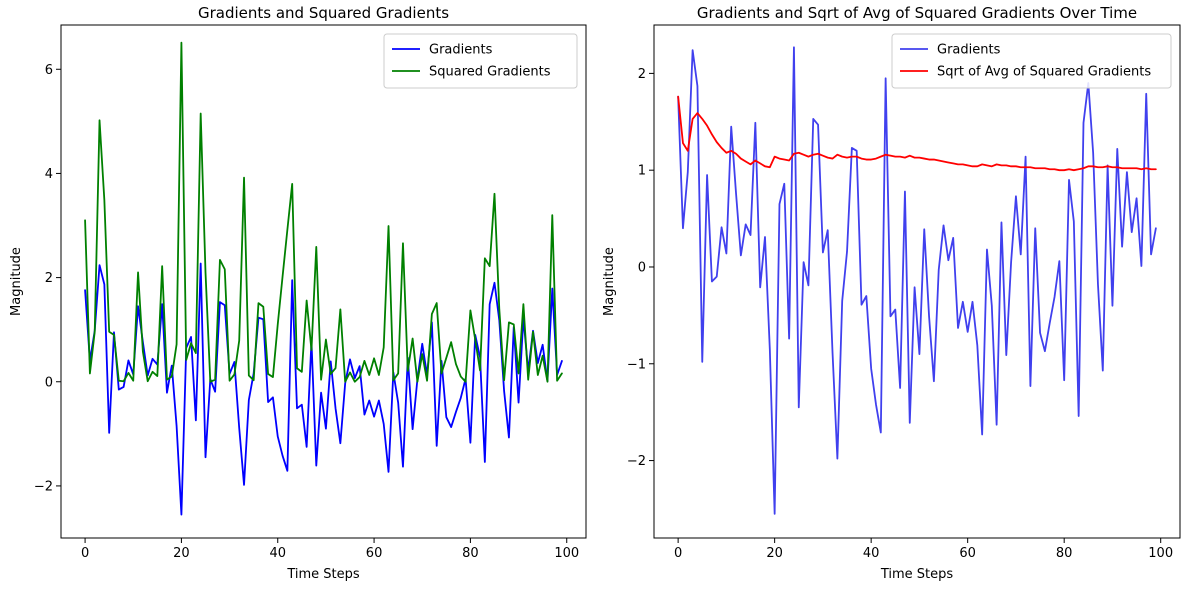 The height and width of the screenshot is (590, 1189). I want to click on y-tick-label: −1, so click(636, 364).